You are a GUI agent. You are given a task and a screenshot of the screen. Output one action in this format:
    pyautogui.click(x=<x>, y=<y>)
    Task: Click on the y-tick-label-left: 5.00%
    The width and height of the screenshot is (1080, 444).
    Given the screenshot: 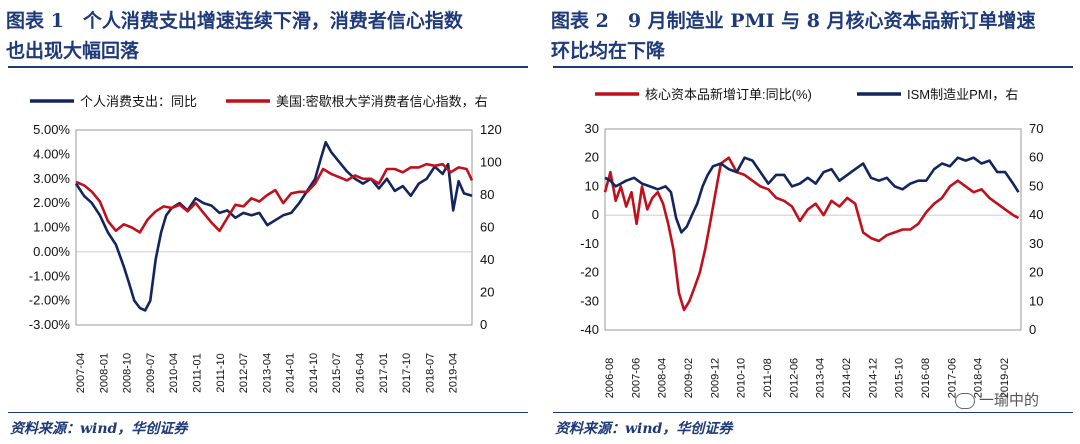 What is the action you would take?
    pyautogui.click(x=51, y=129)
    